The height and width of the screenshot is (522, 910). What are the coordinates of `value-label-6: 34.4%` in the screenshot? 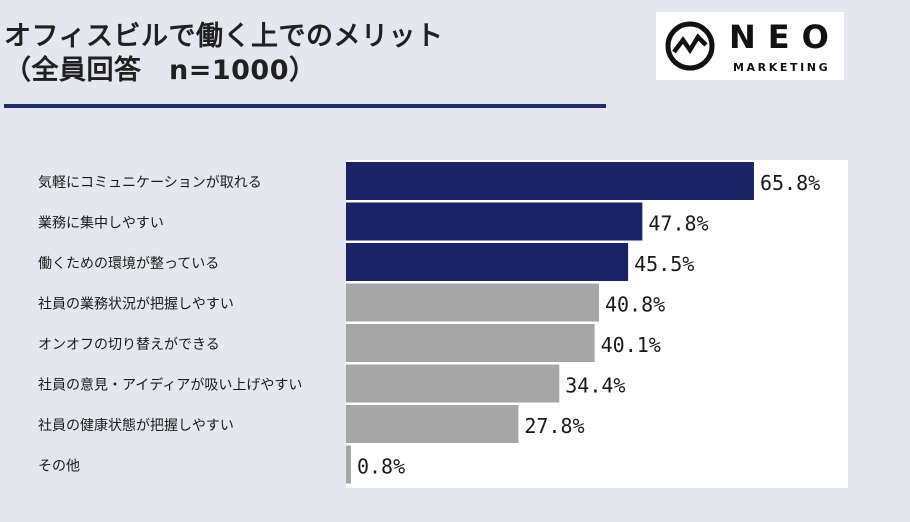 It's located at (595, 386).